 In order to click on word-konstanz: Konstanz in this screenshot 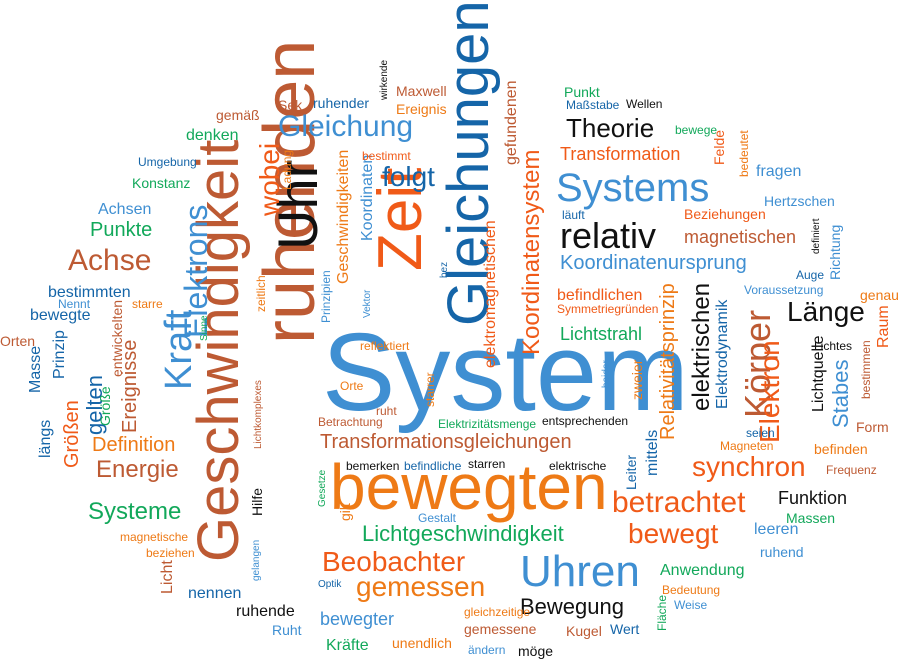, I will do `click(161, 183)`.